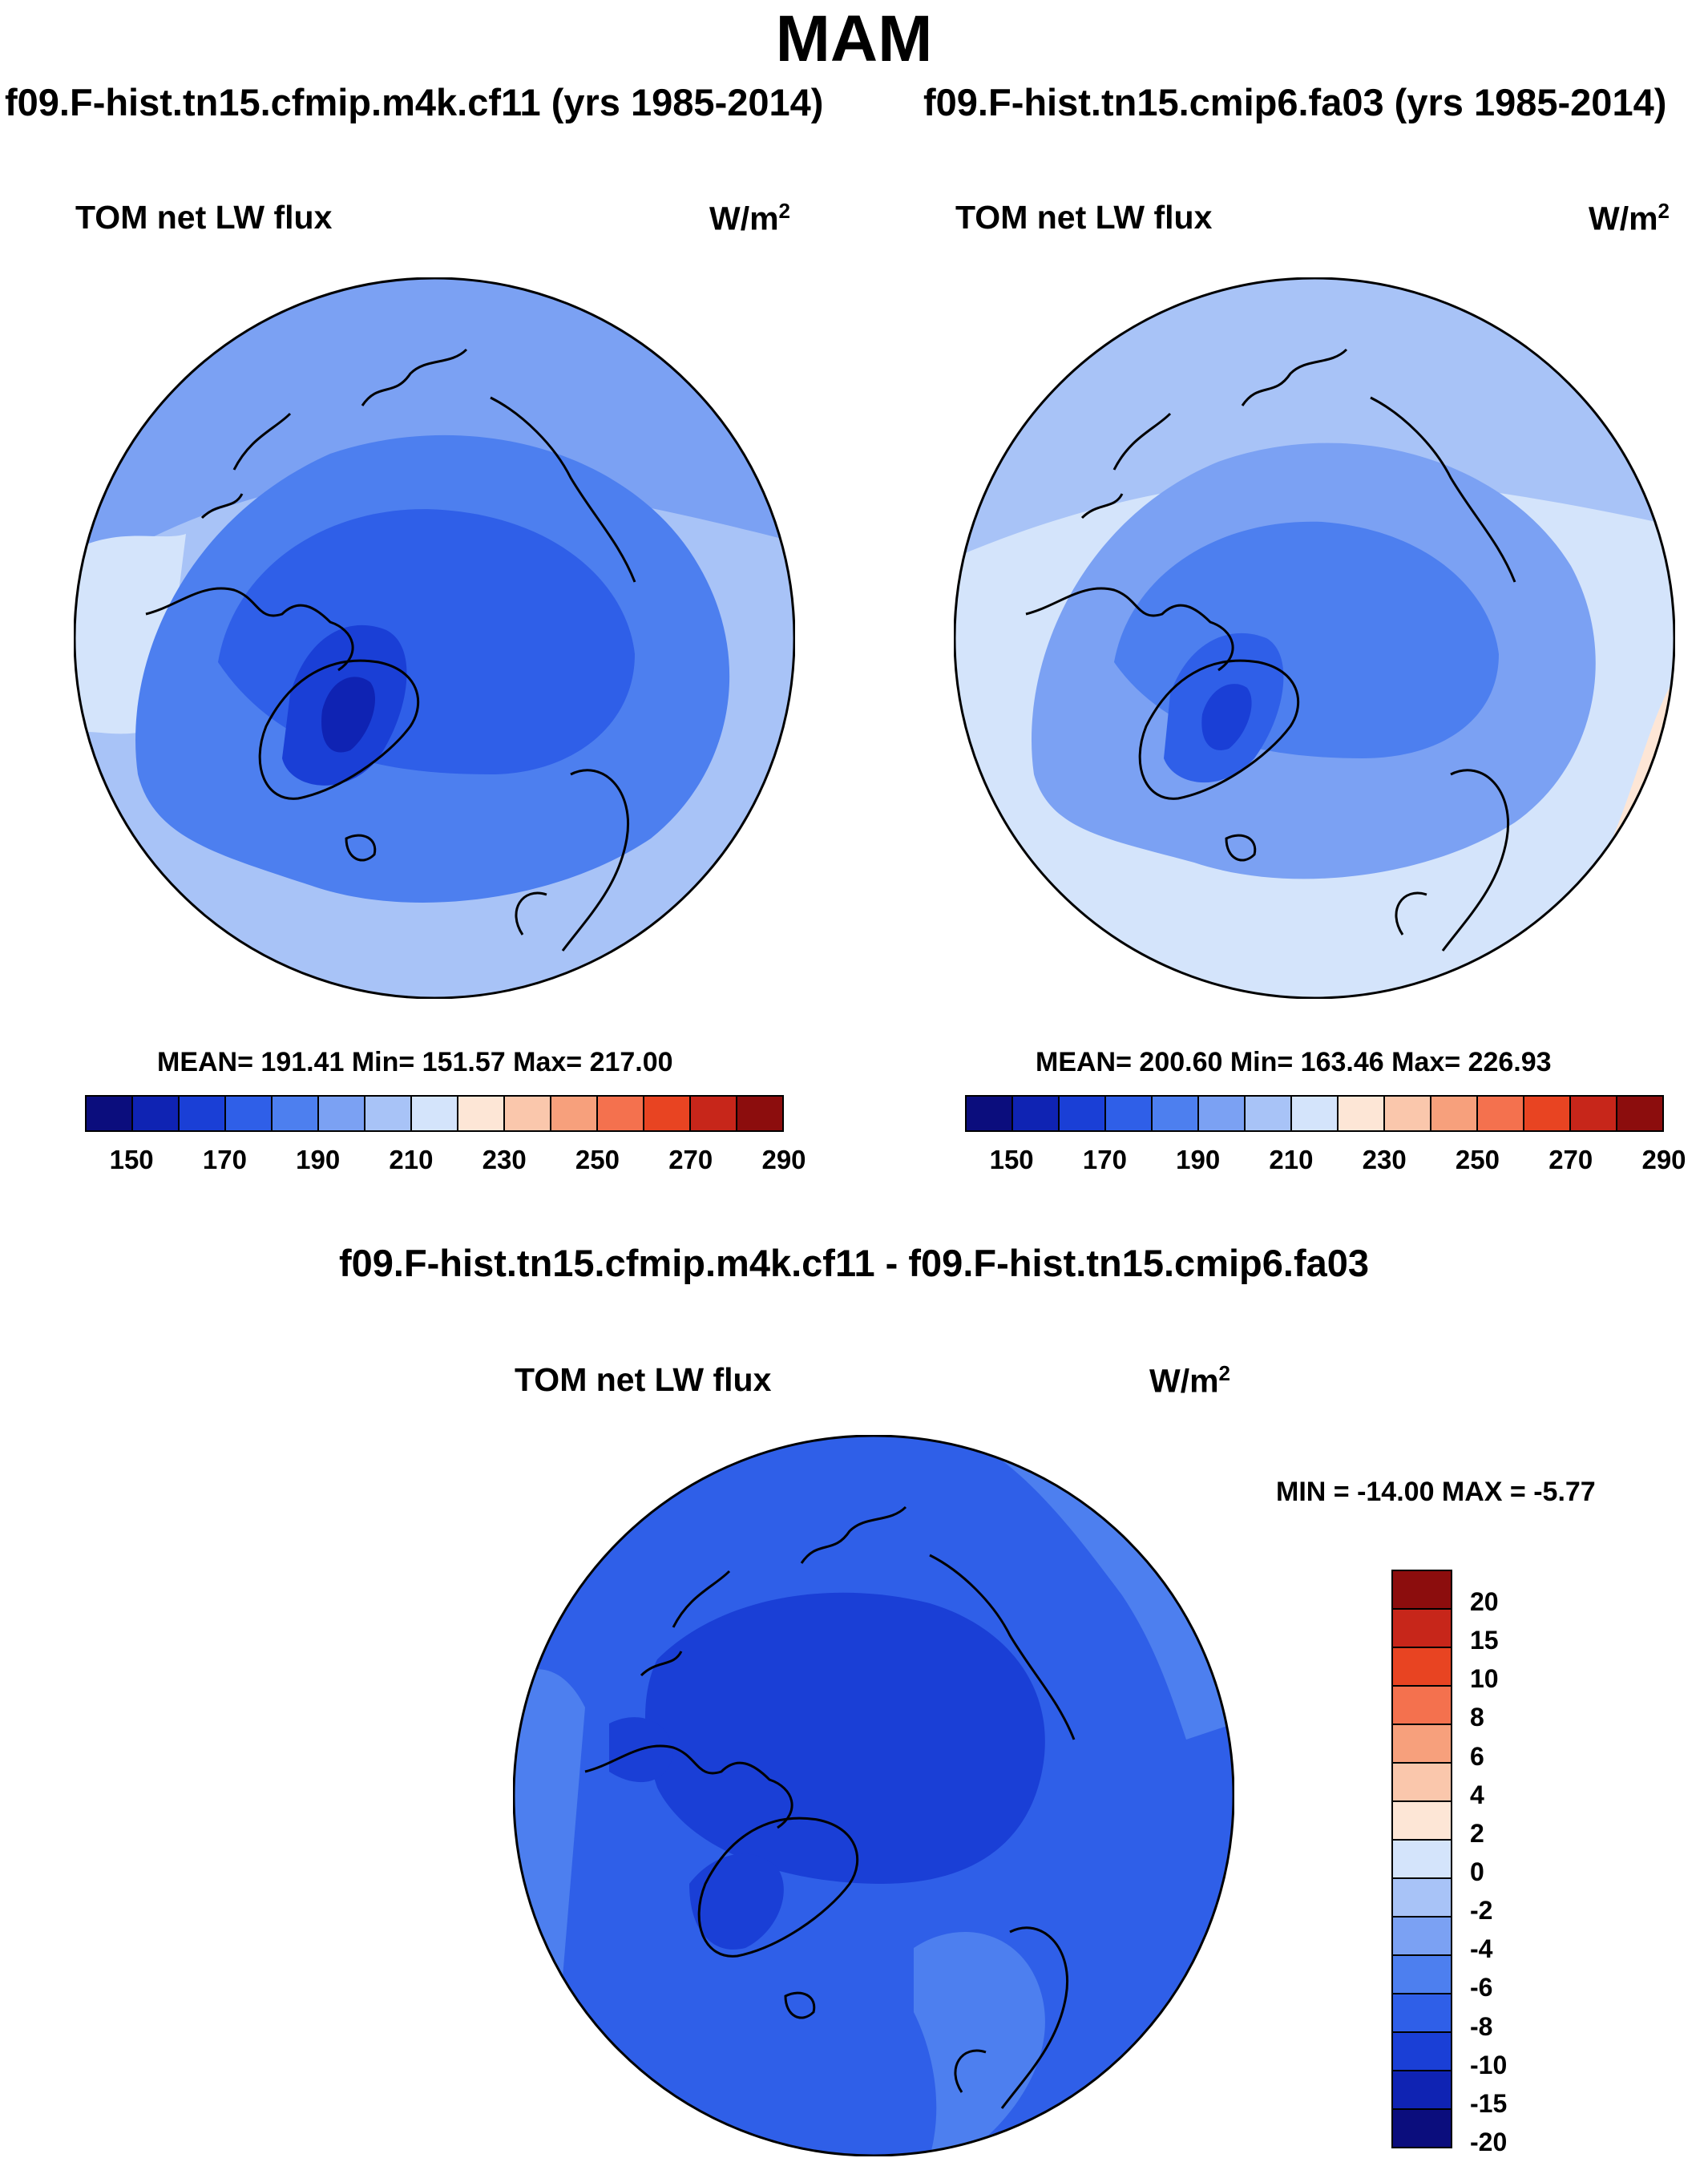 The height and width of the screenshot is (2158, 1708). What do you see at coordinates (1484, 1640) in the screenshot?
I see `colorbar-label: 15` at bounding box center [1484, 1640].